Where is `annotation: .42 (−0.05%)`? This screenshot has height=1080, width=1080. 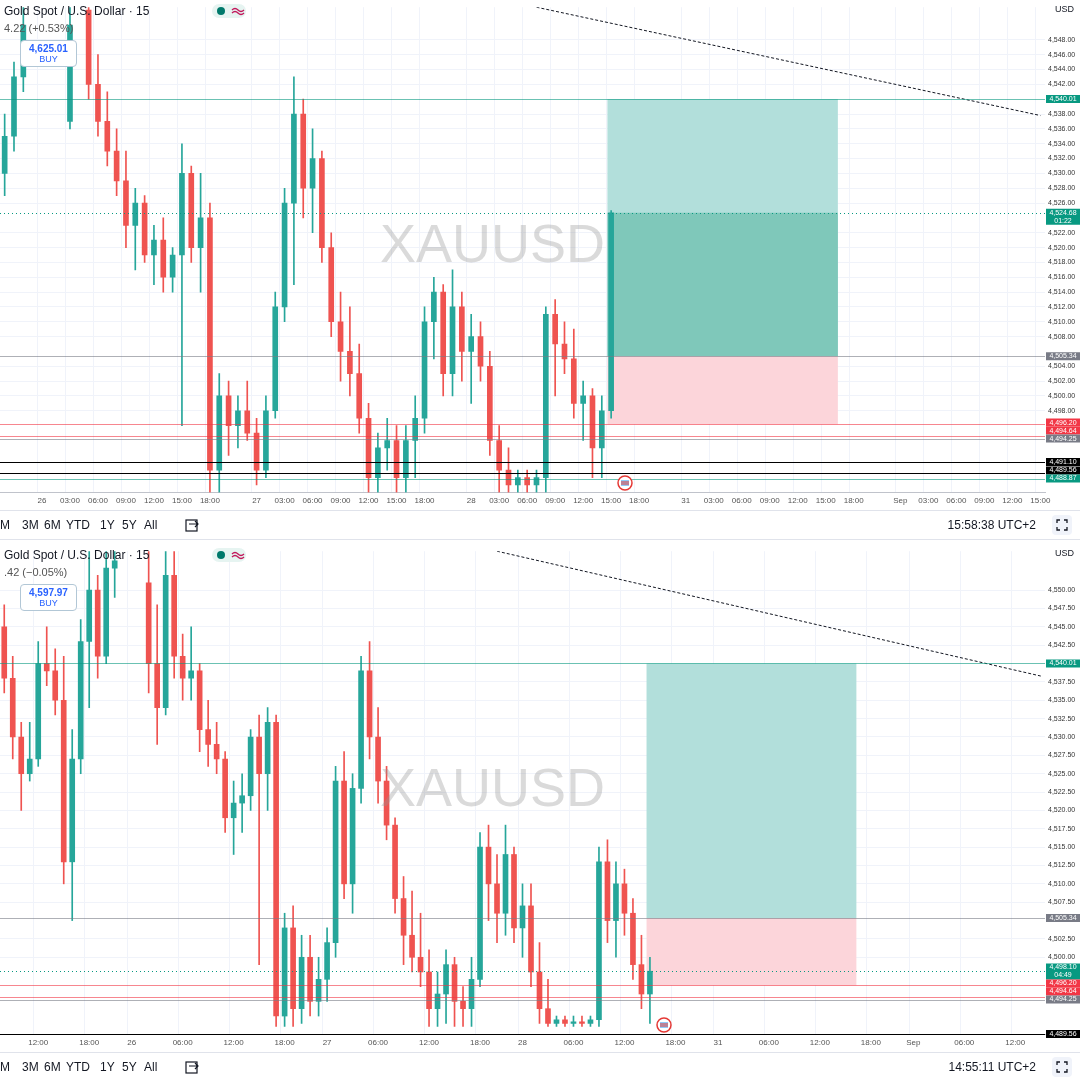
annotation: .42 (−0.05%) is located at coordinates (36, 572).